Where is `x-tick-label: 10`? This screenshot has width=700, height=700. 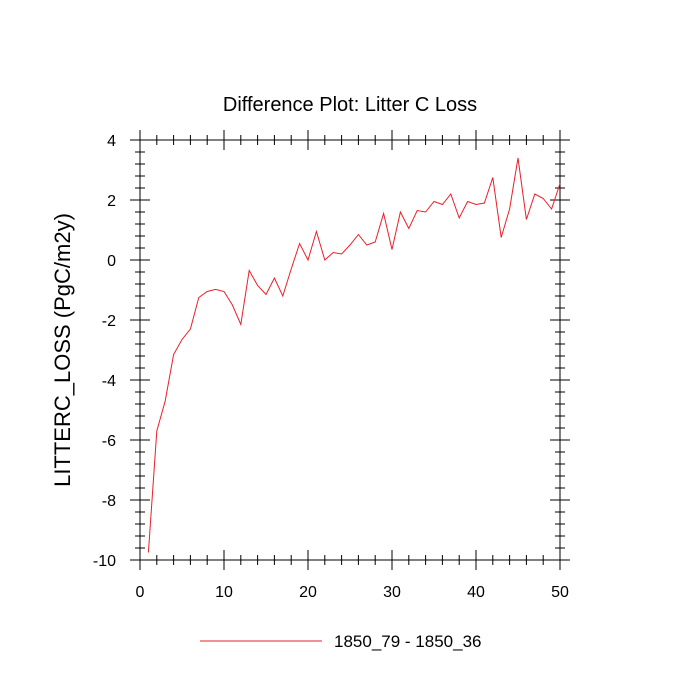
x-tick-label: 10 is located at coordinates (224, 592).